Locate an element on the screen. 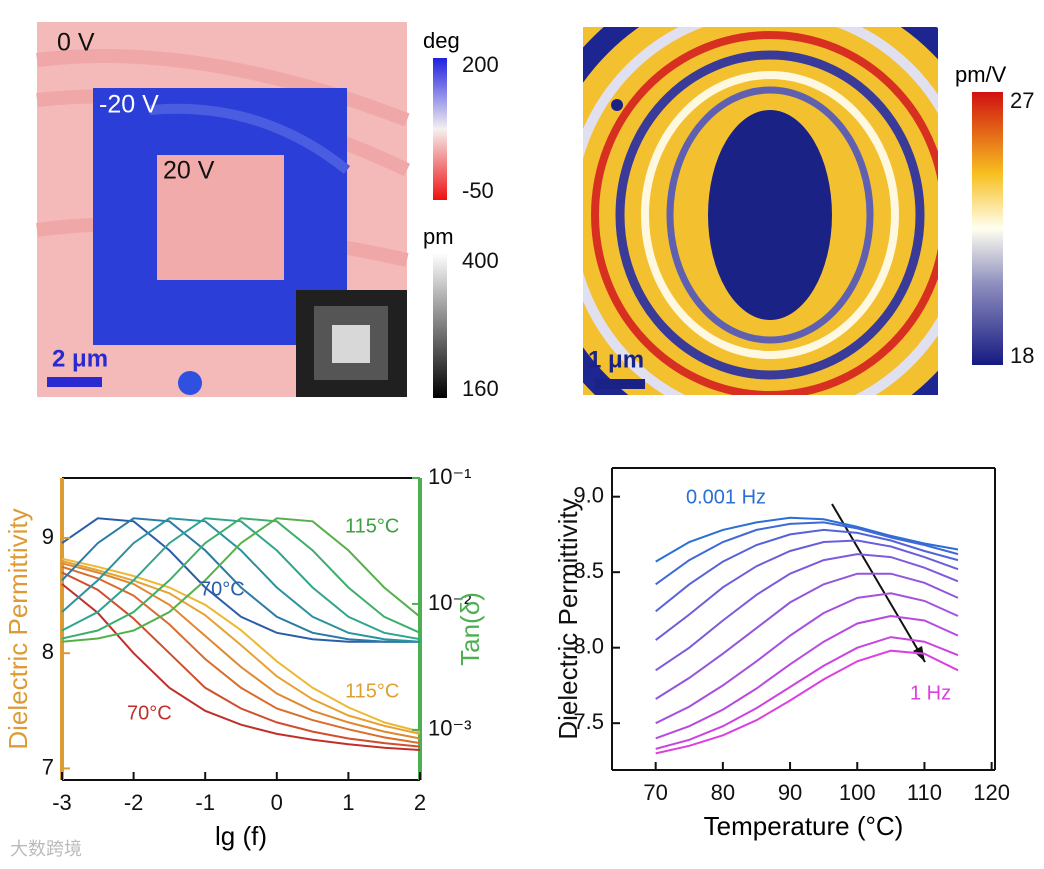 This screenshot has height=869, width=1044. y2-tick-label: 10⁻³ is located at coordinates (449, 728).